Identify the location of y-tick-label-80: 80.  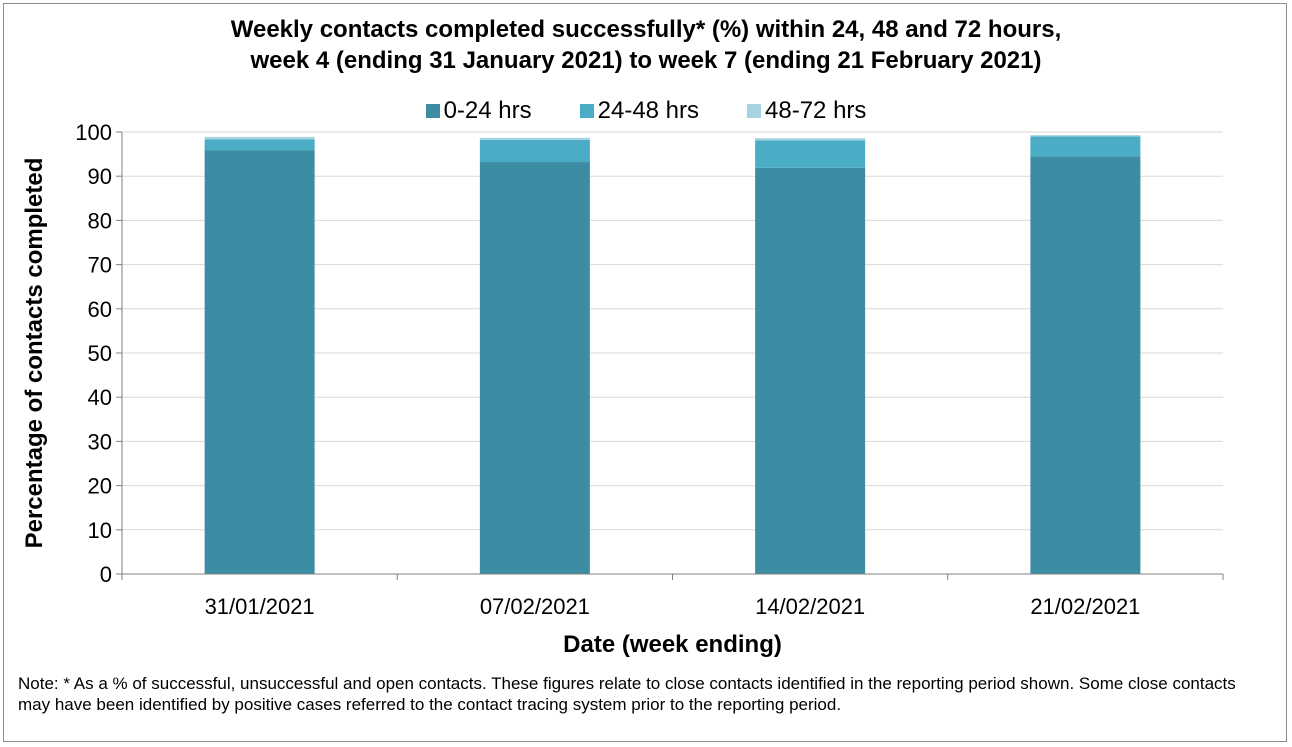
(100, 220).